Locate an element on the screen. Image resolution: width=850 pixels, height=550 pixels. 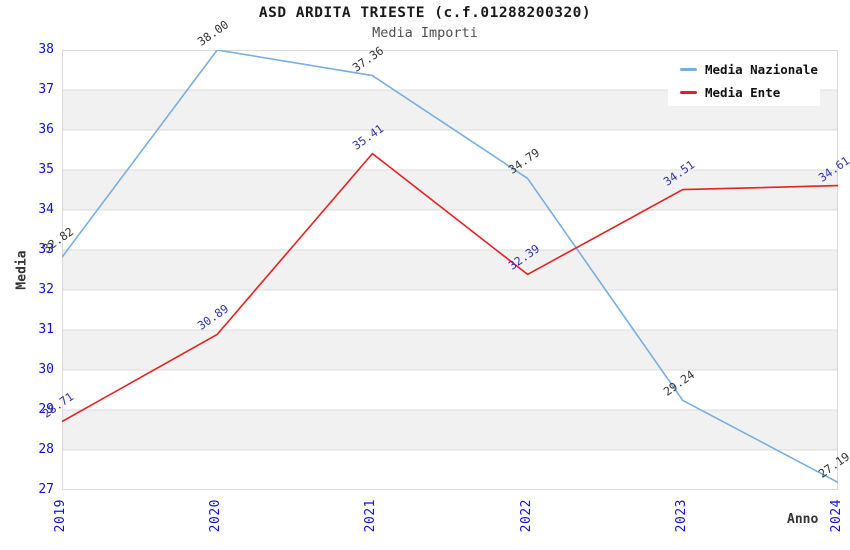
x-tick-label: 2023 is located at coordinates (681, 516).